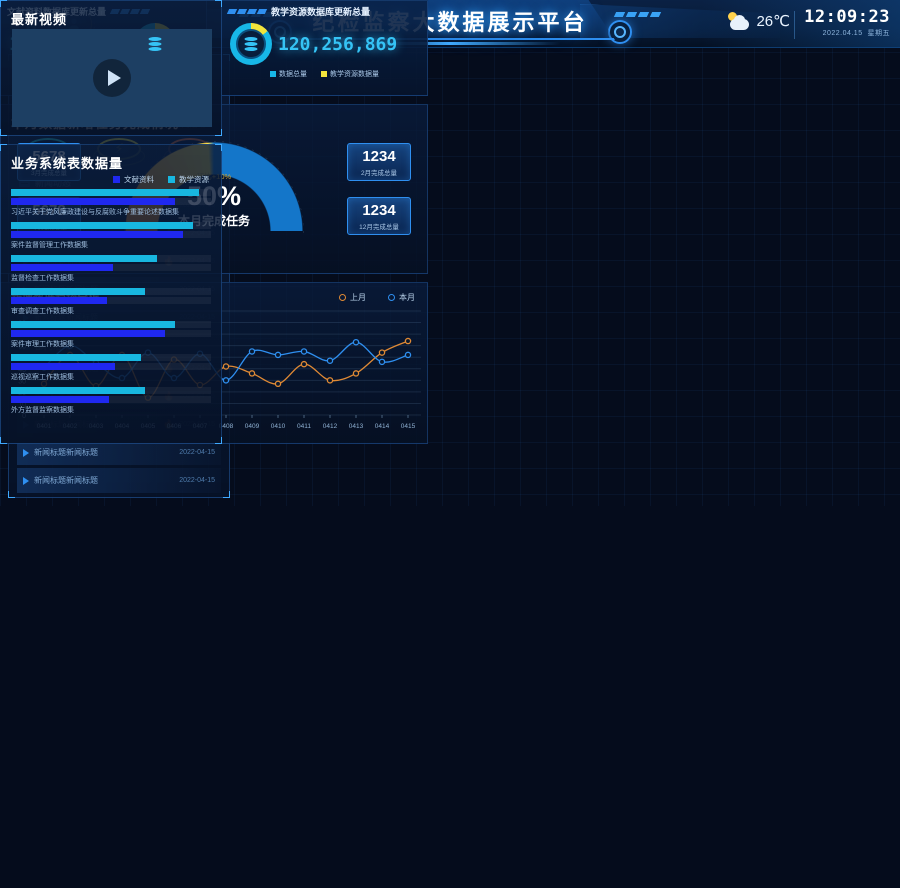 The height and width of the screenshot is (888, 900). What do you see at coordinates (637, 14) in the screenshot?
I see `header-dashes-right` at bounding box center [637, 14].